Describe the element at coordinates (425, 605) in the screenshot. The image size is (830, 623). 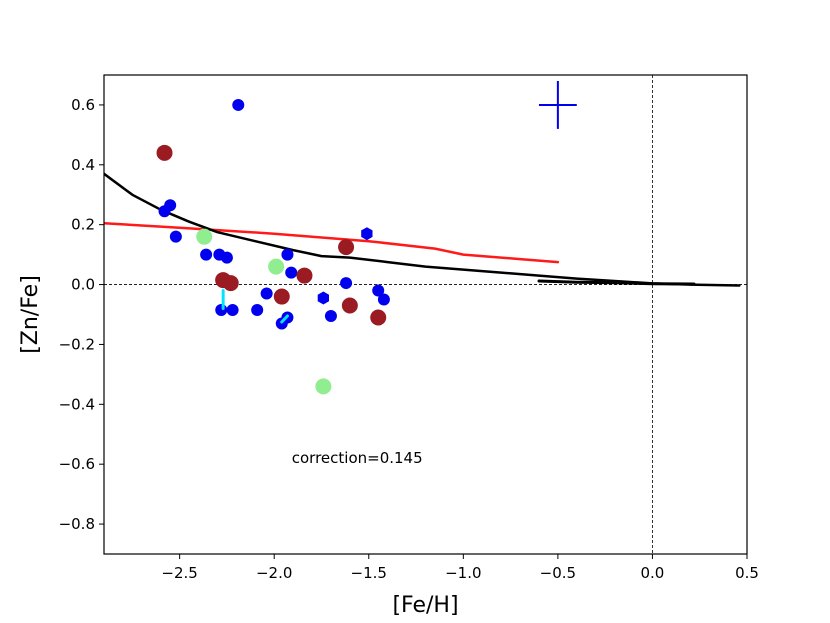
I see `x-axis-label: [Fe/H]` at that location.